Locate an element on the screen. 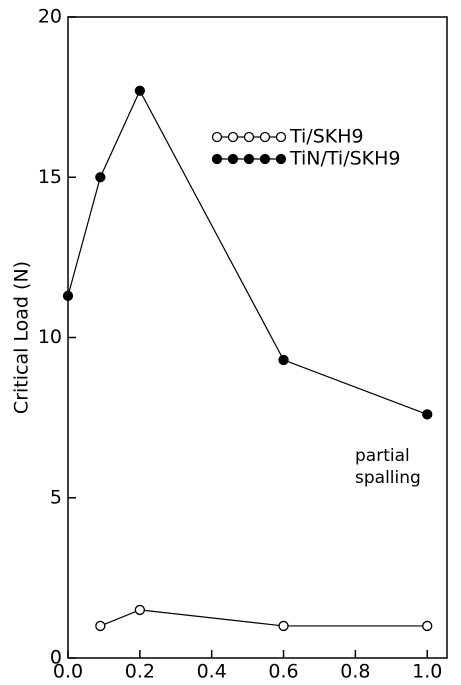 Image resolution: width=461 pixels, height=685 pixels. legend-label: TiN/Ti/SKH9 is located at coordinates (345, 159).